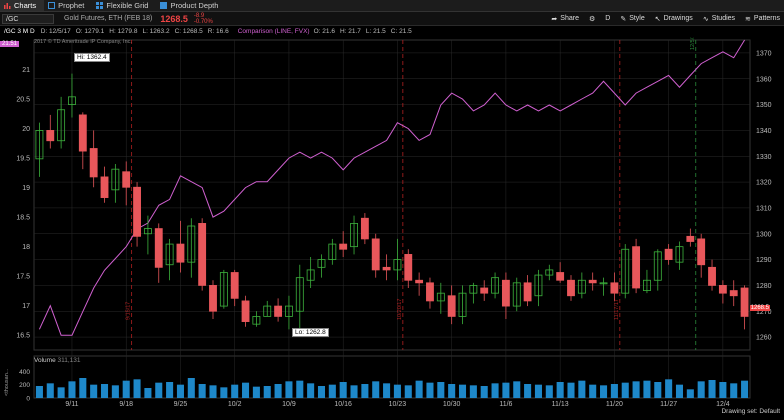 This screenshot has height=420, width=784. What do you see at coordinates (203, 21) in the screenshot?
I see `percent-change: -0.70%` at bounding box center [203, 21].